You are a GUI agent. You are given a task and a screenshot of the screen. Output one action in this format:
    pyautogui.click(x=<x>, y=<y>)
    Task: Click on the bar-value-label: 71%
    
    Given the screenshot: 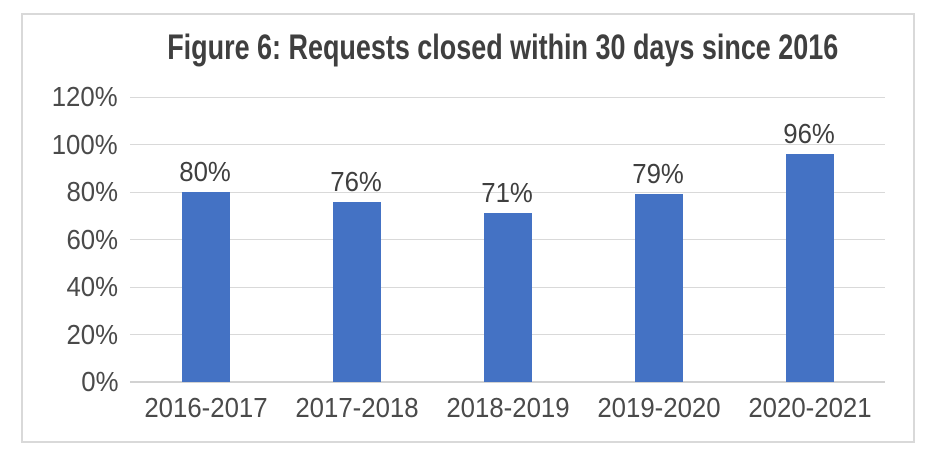 What is the action you would take?
    pyautogui.click(x=508, y=193)
    